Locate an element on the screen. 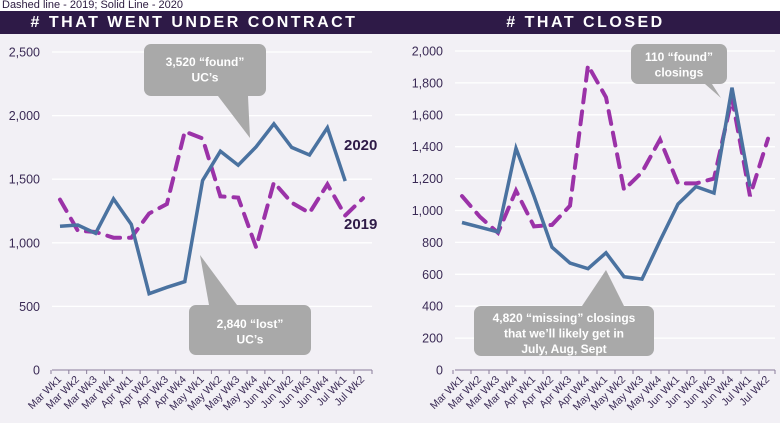 The width and height of the screenshot is (780, 423). banner-divider is located at coordinates (389, 22).